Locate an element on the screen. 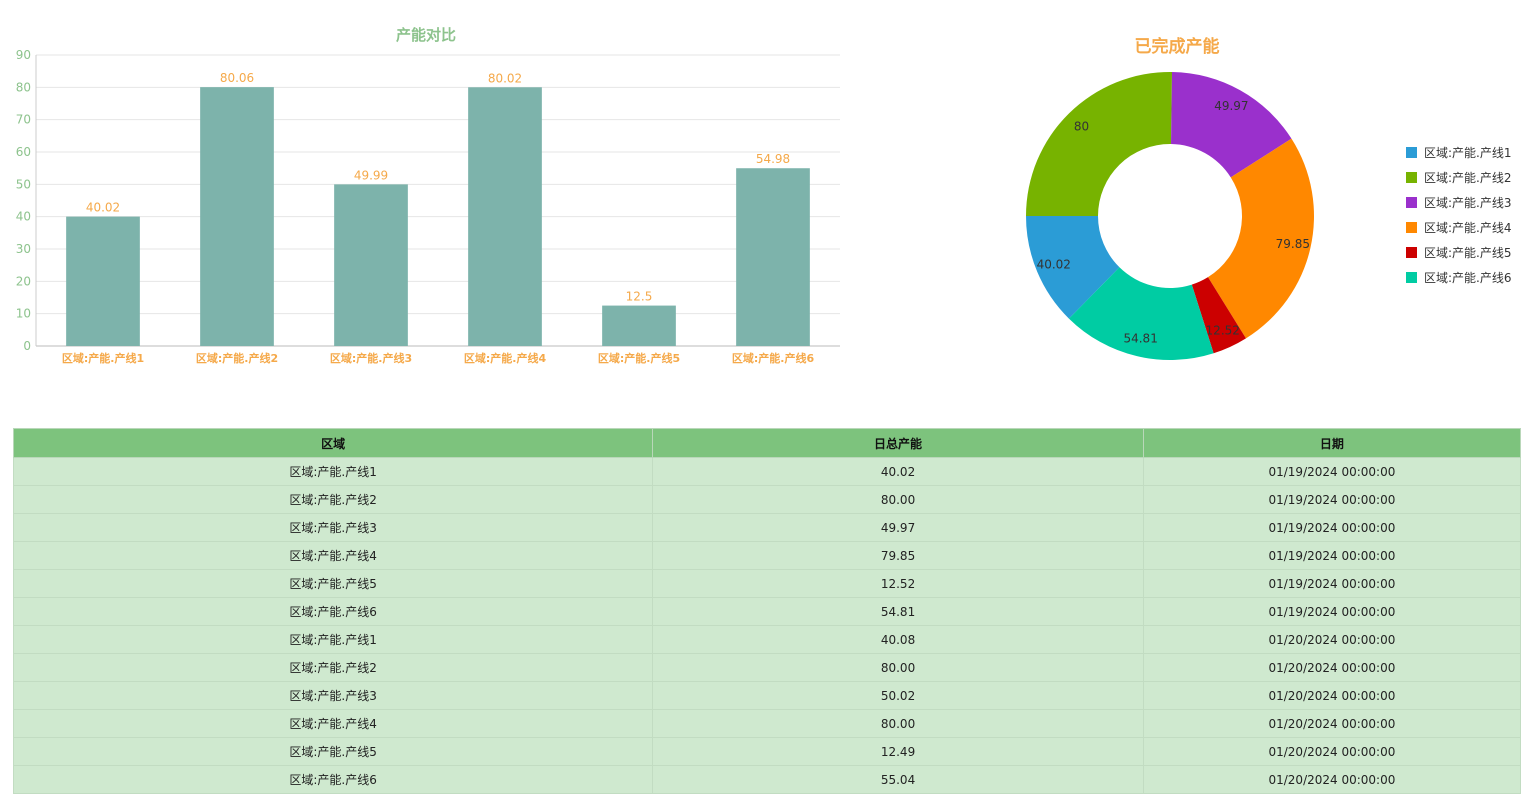 The image size is (1537, 798). legend-label: 区域:产能.产线2 is located at coordinates (1468, 178).